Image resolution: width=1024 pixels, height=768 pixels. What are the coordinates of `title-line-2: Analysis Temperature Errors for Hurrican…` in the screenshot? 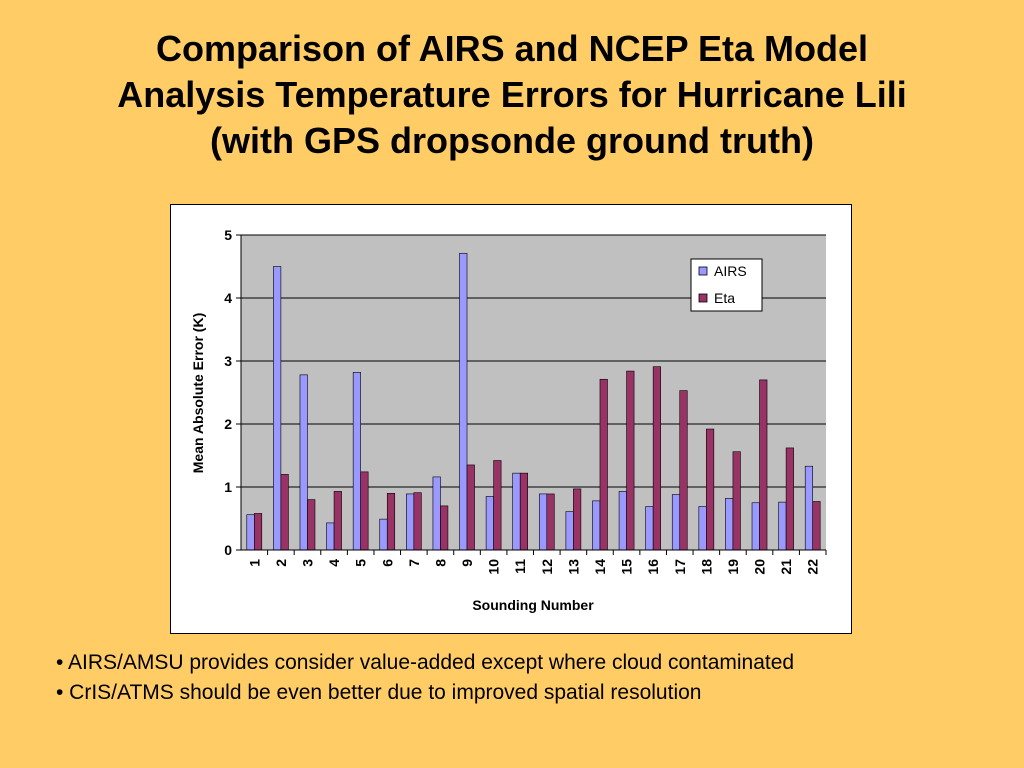 It's located at (512, 94).